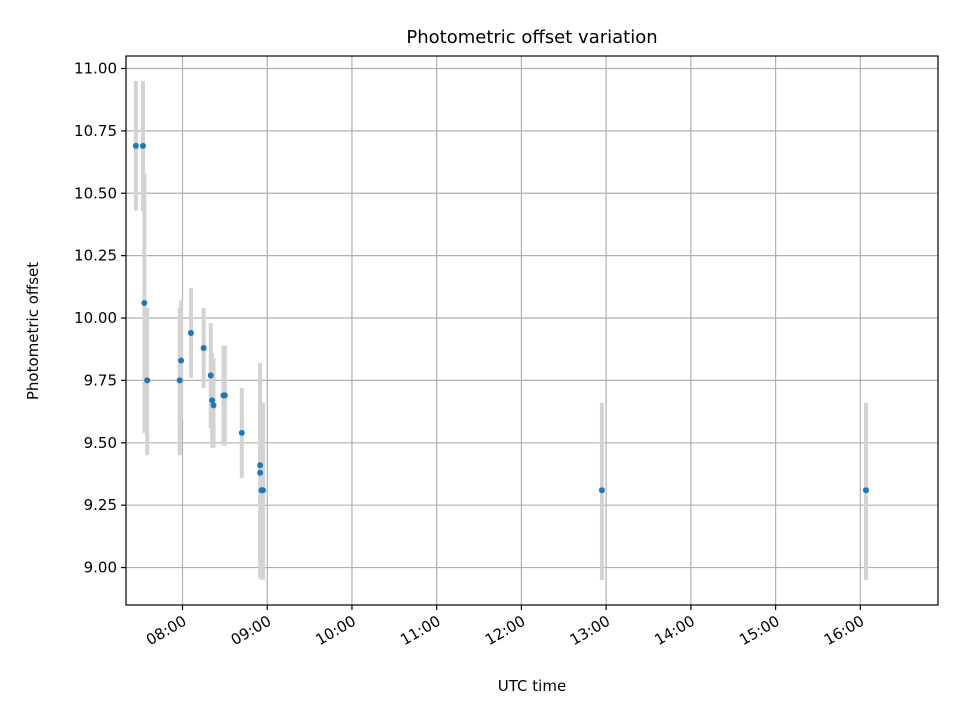  Describe the element at coordinates (531, 37) in the screenshot. I see `chart-title: Photometric offset variation` at that location.